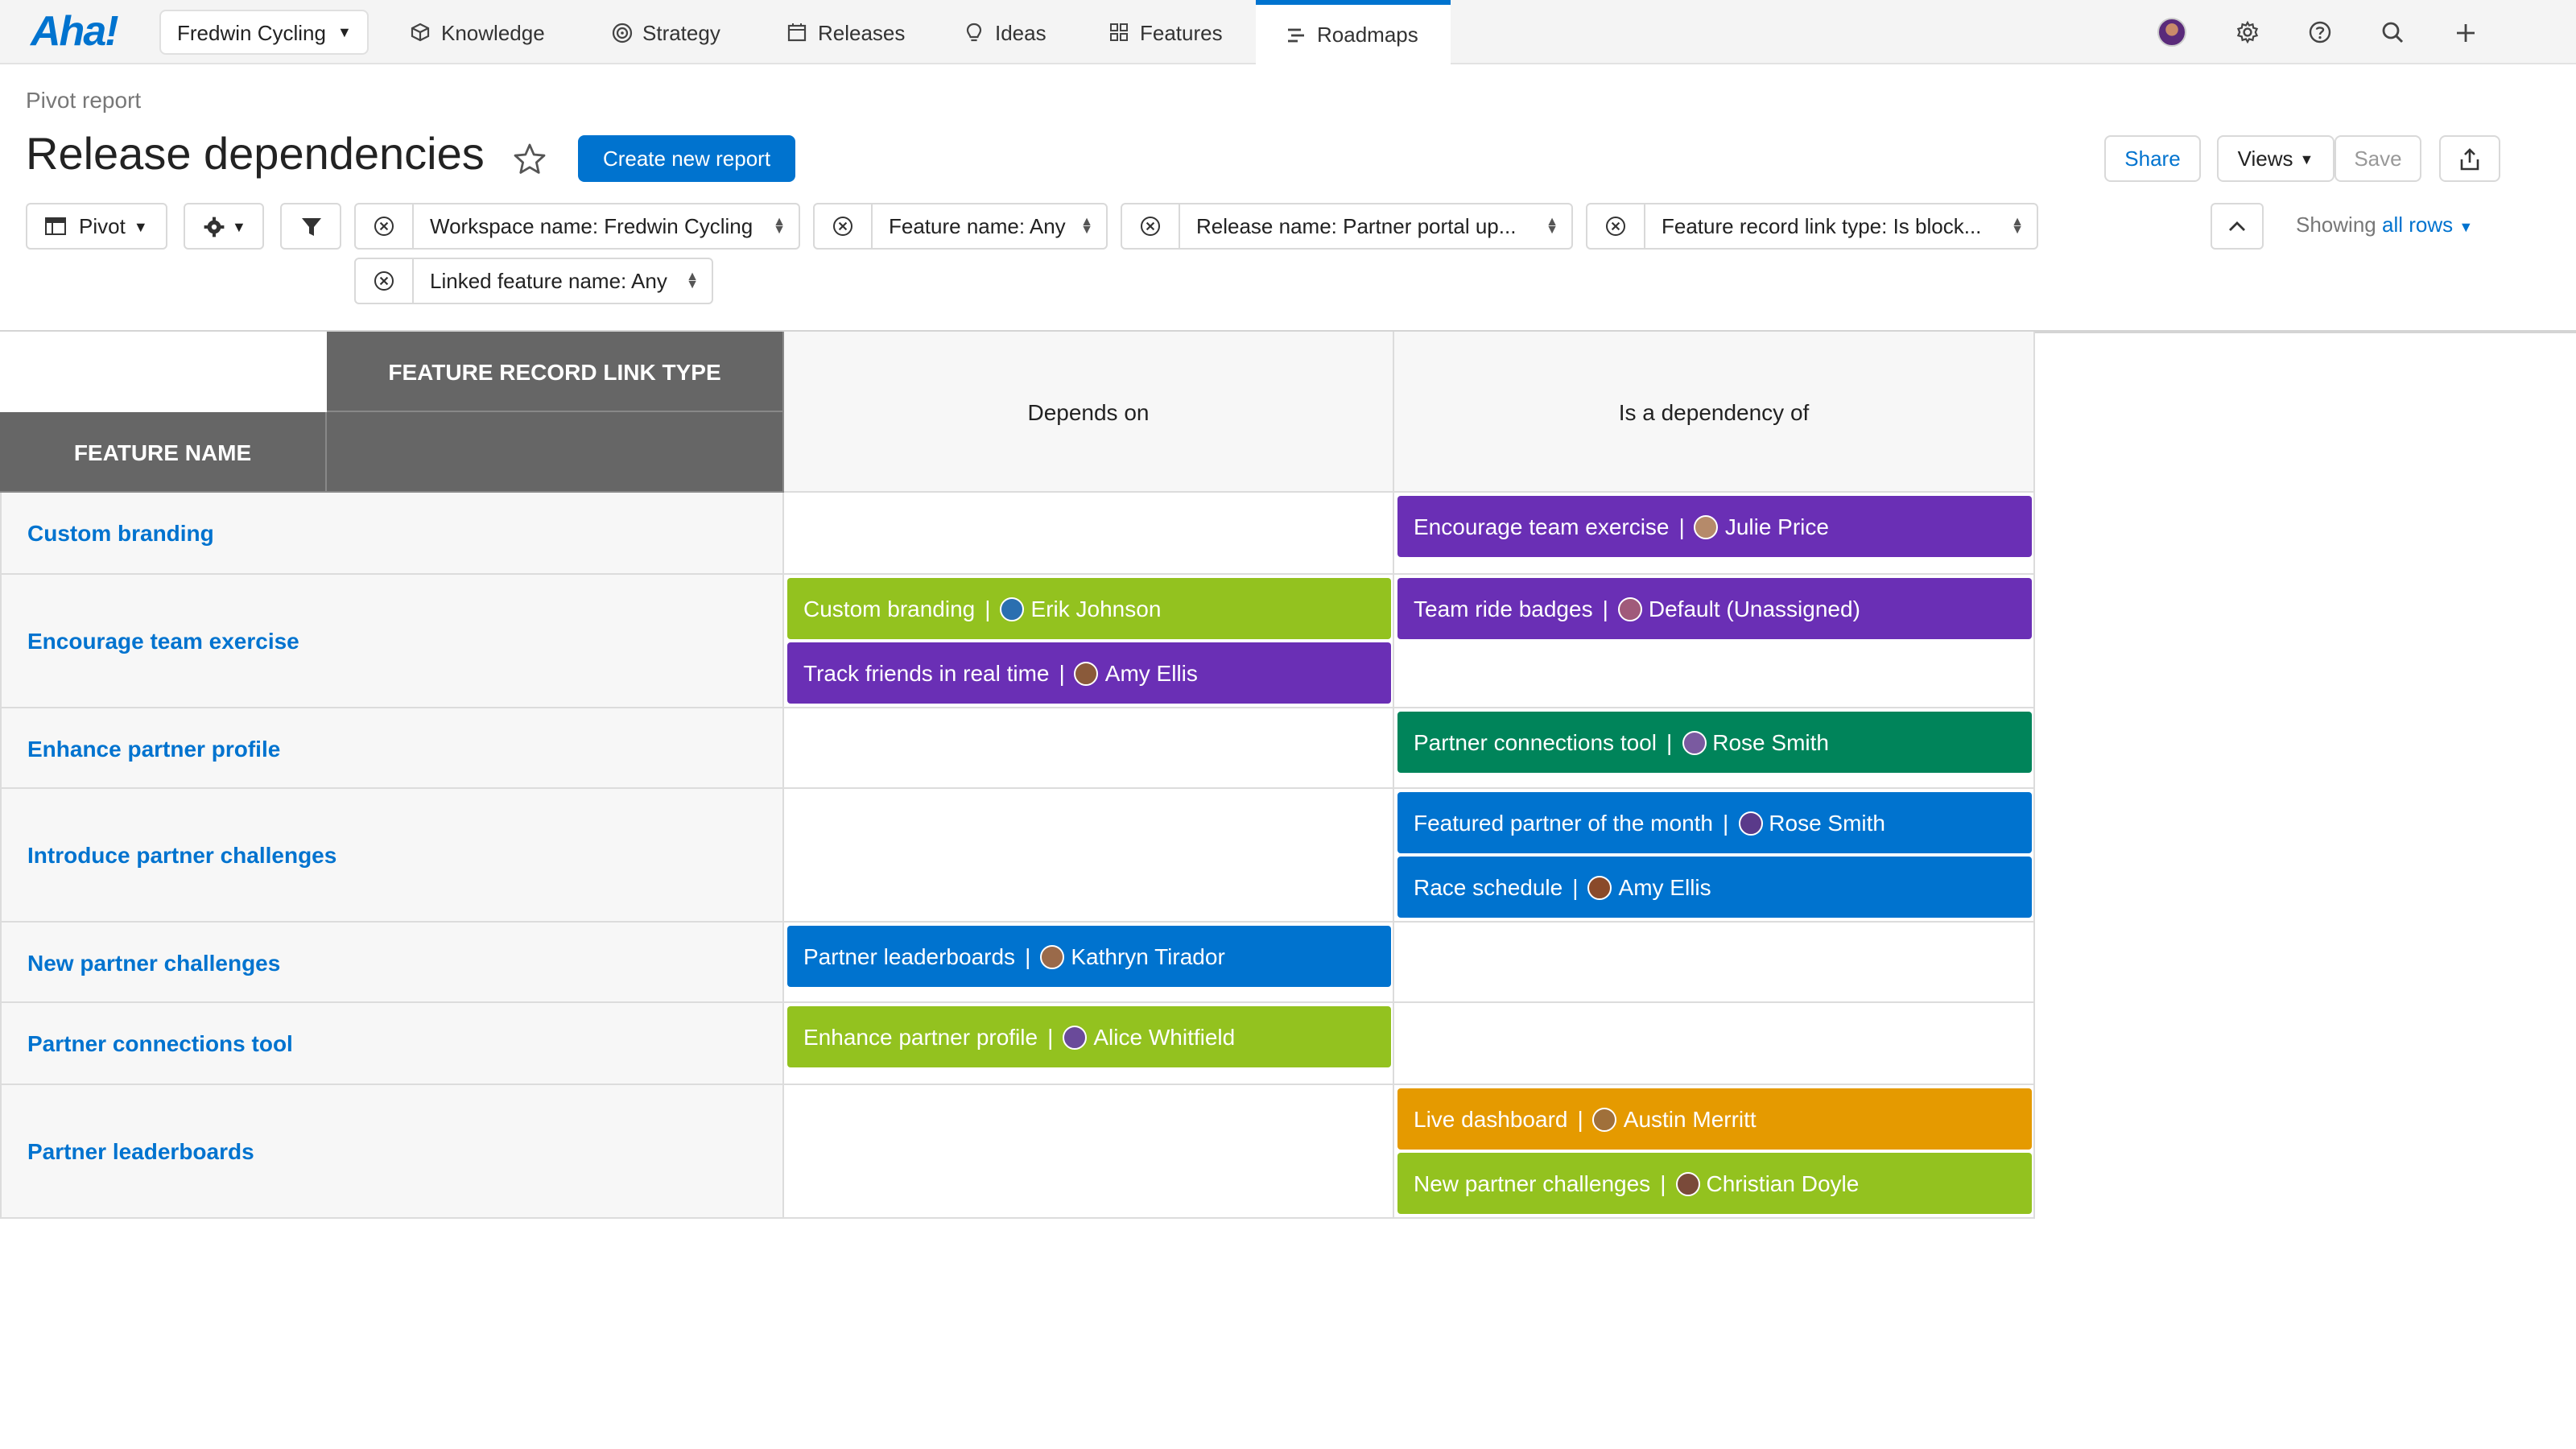 This screenshot has width=2576, height=1449. What do you see at coordinates (555, 372) in the screenshot?
I see `column-header-link-type: FEATURE RECORD LINK TYPE` at bounding box center [555, 372].